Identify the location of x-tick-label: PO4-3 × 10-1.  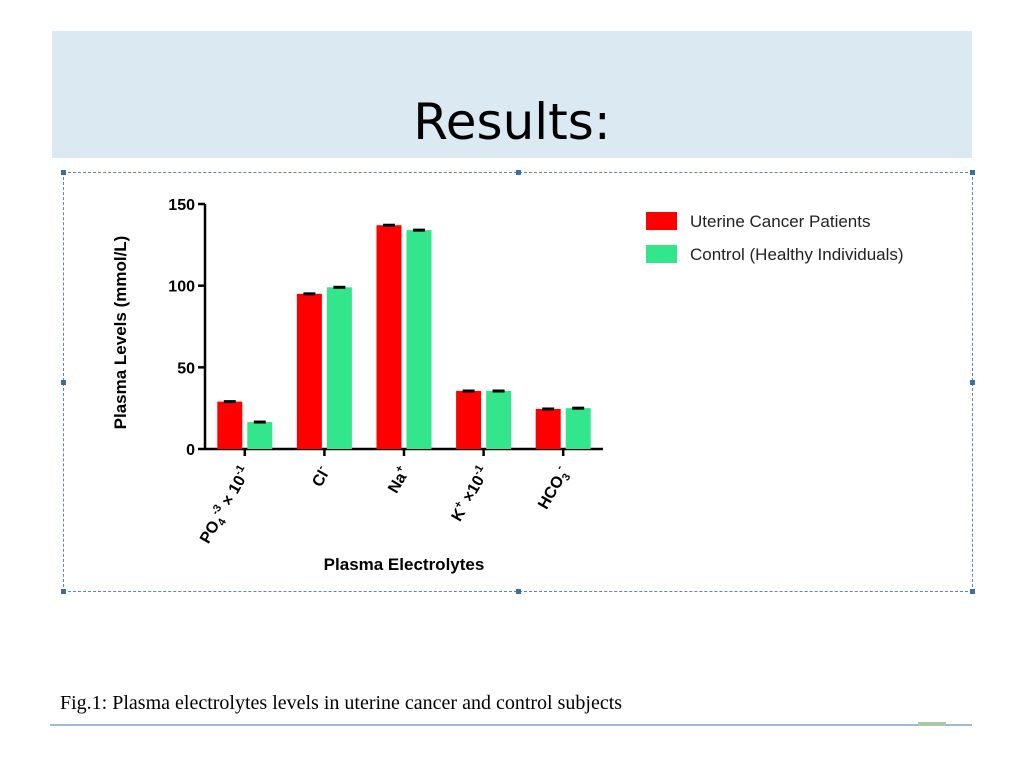
(226, 505).